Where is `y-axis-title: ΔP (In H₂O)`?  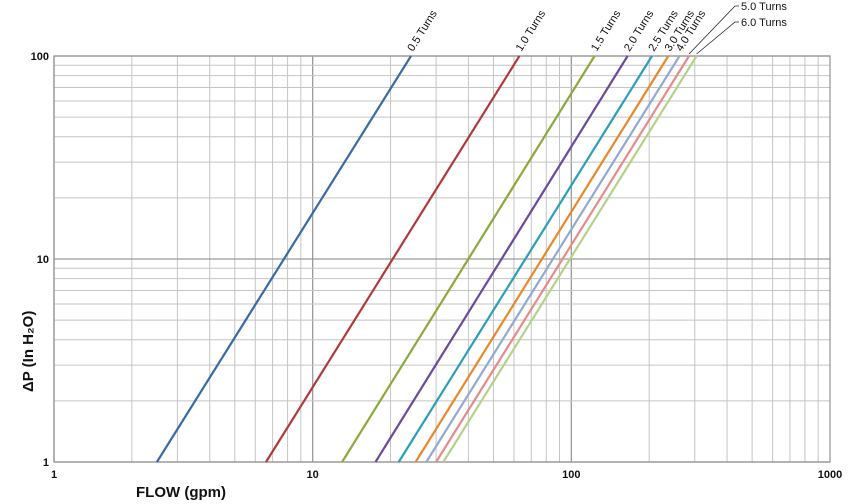 y-axis-title: ΔP (In H₂O) is located at coordinates (28, 351).